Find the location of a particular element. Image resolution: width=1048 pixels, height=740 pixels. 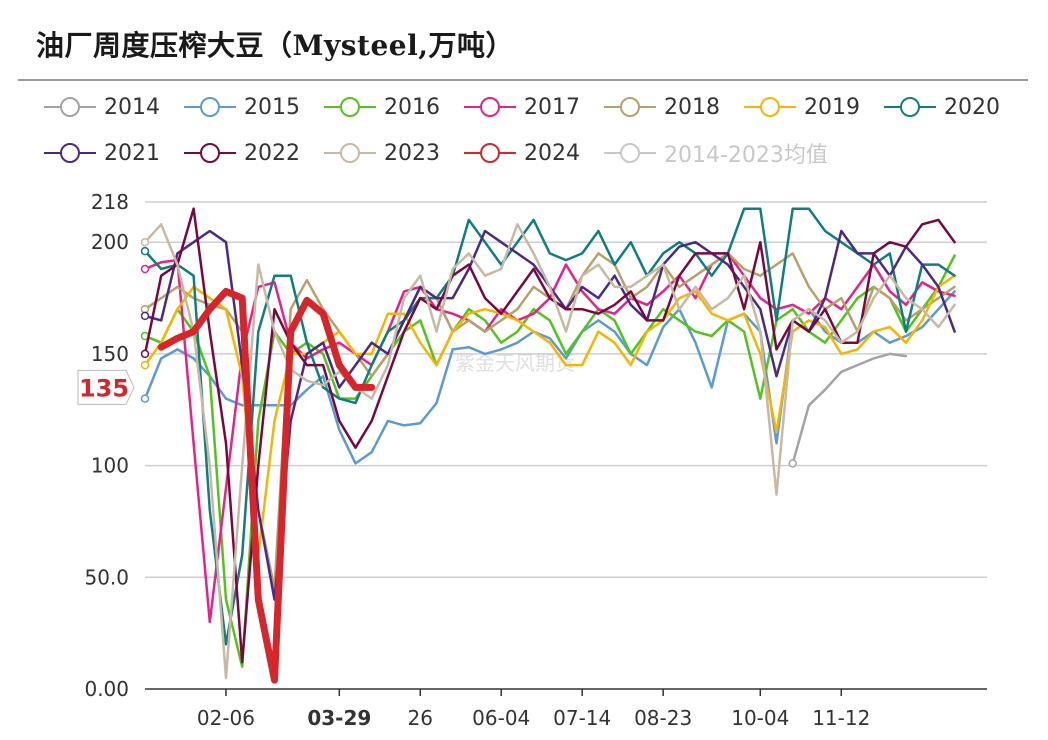

y-tick-label: 50.0 is located at coordinates (106, 577).